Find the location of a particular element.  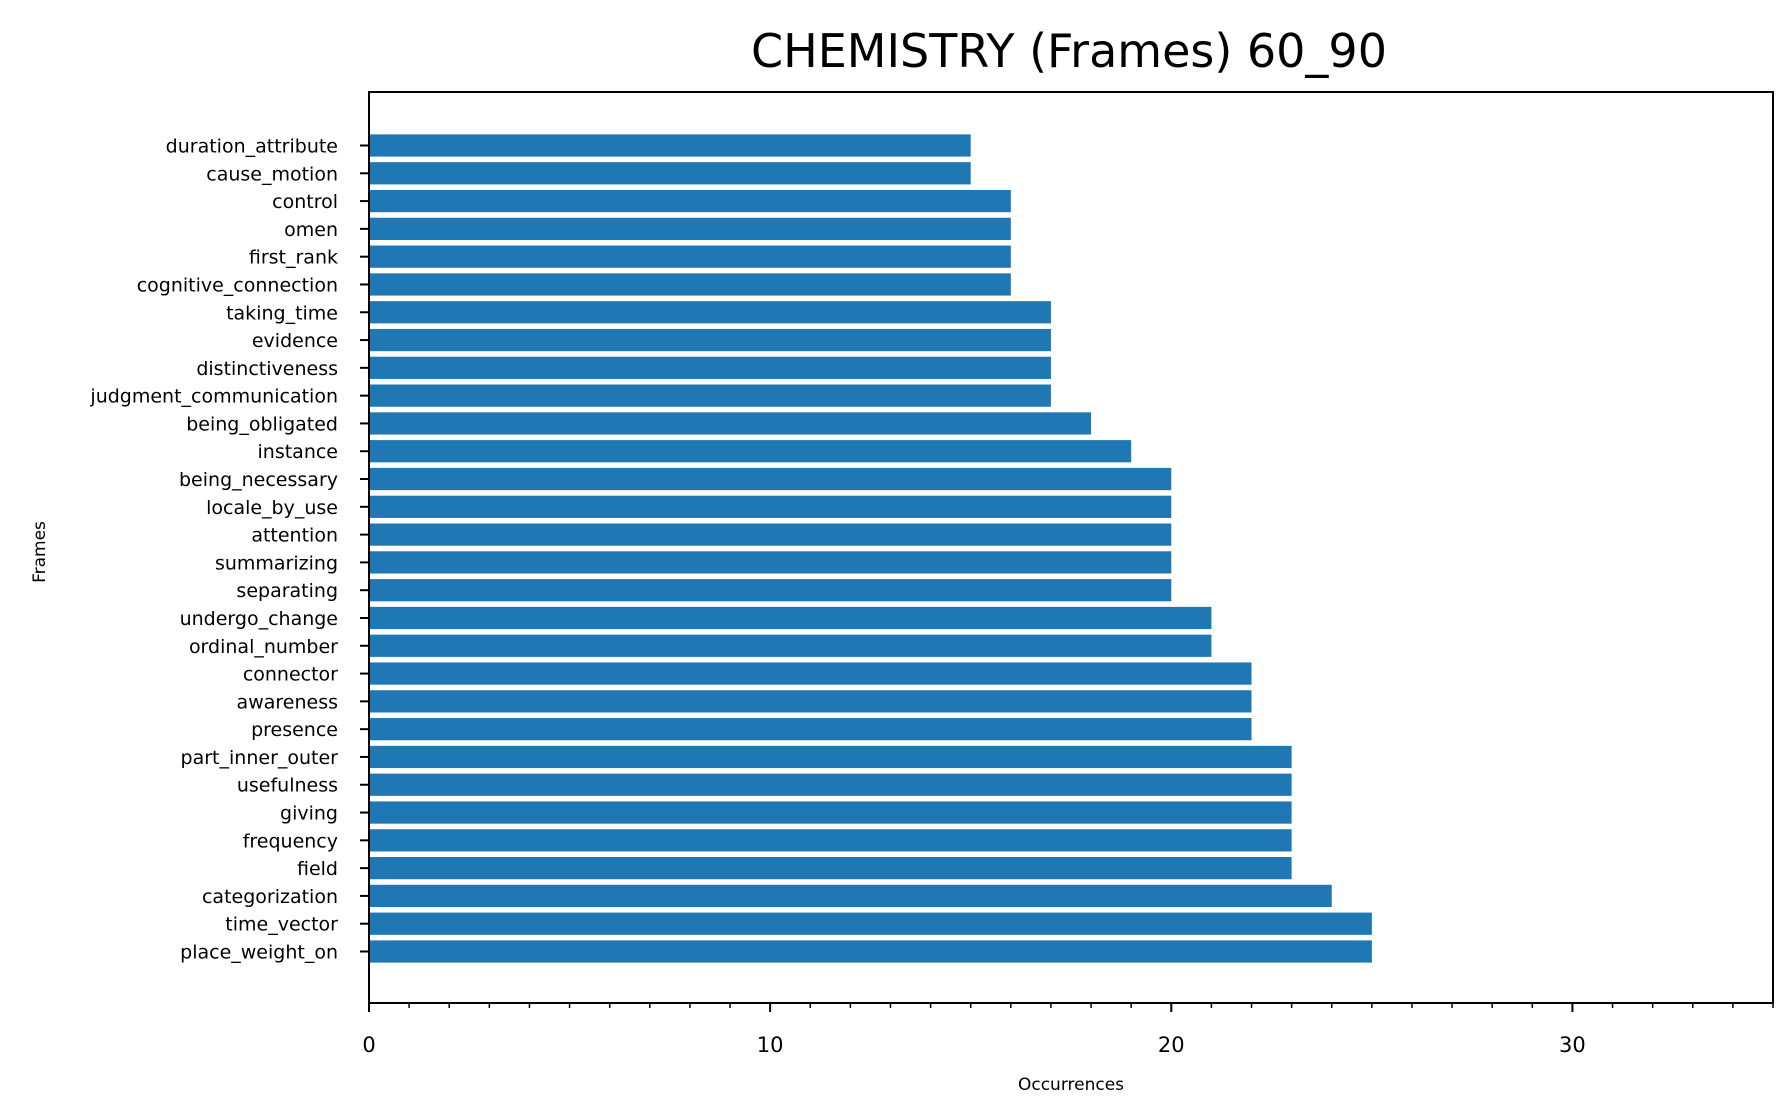

bar-presence is located at coordinates (810, 729).